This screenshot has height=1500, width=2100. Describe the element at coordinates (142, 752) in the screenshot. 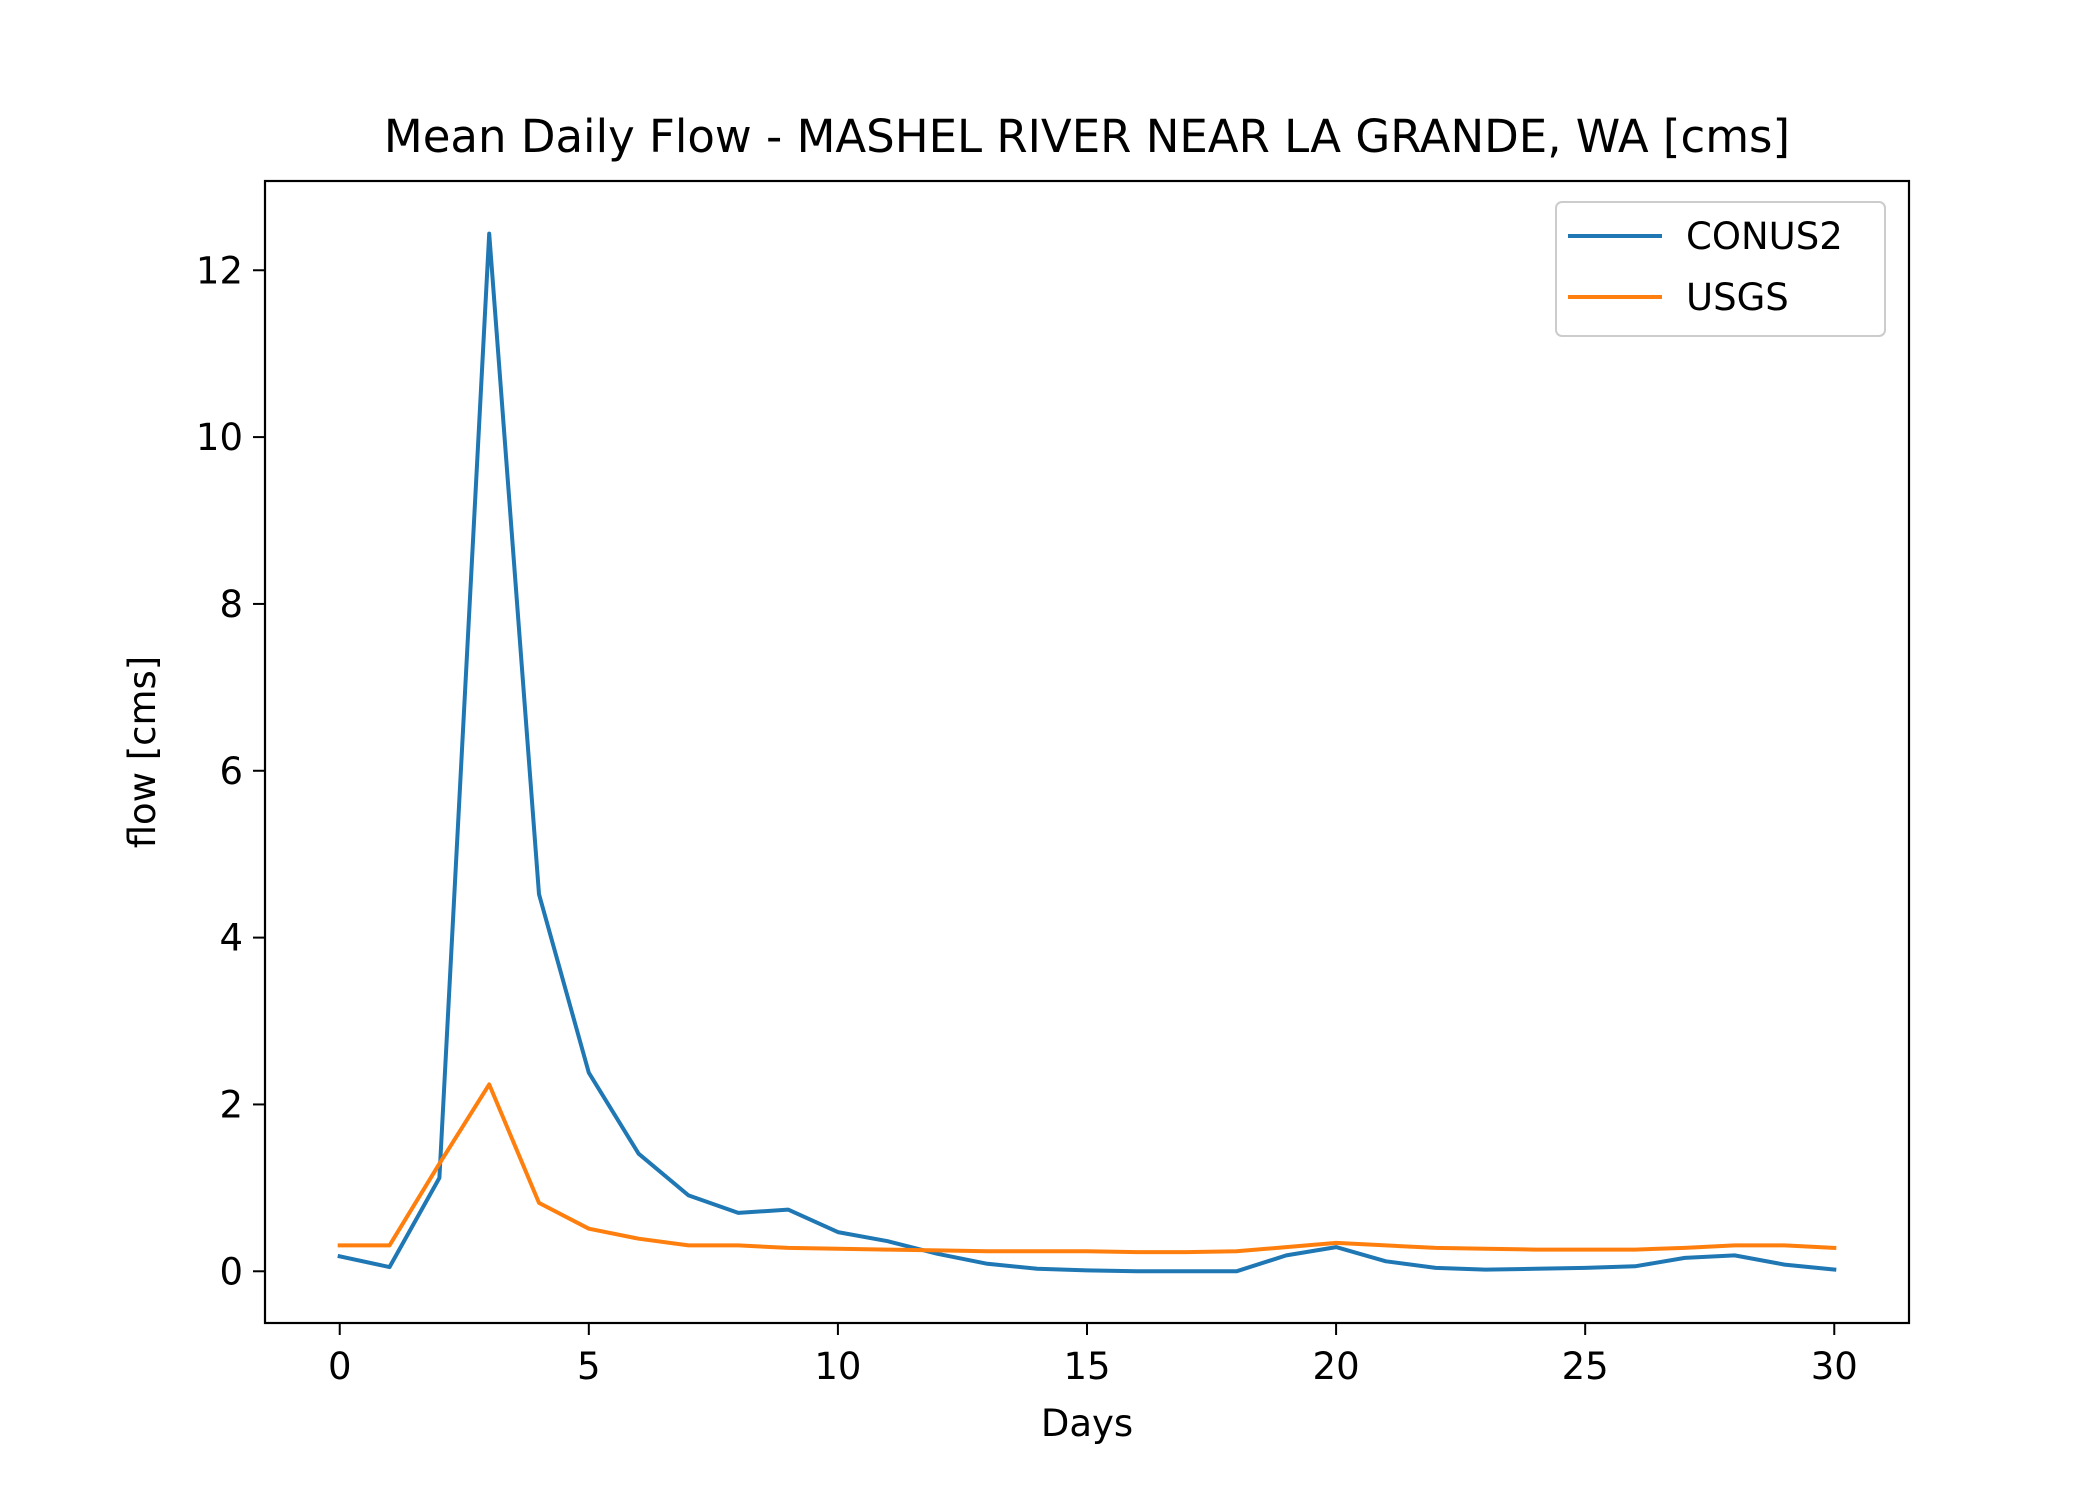

I see `y-axis-label: flow [cms]` at that location.